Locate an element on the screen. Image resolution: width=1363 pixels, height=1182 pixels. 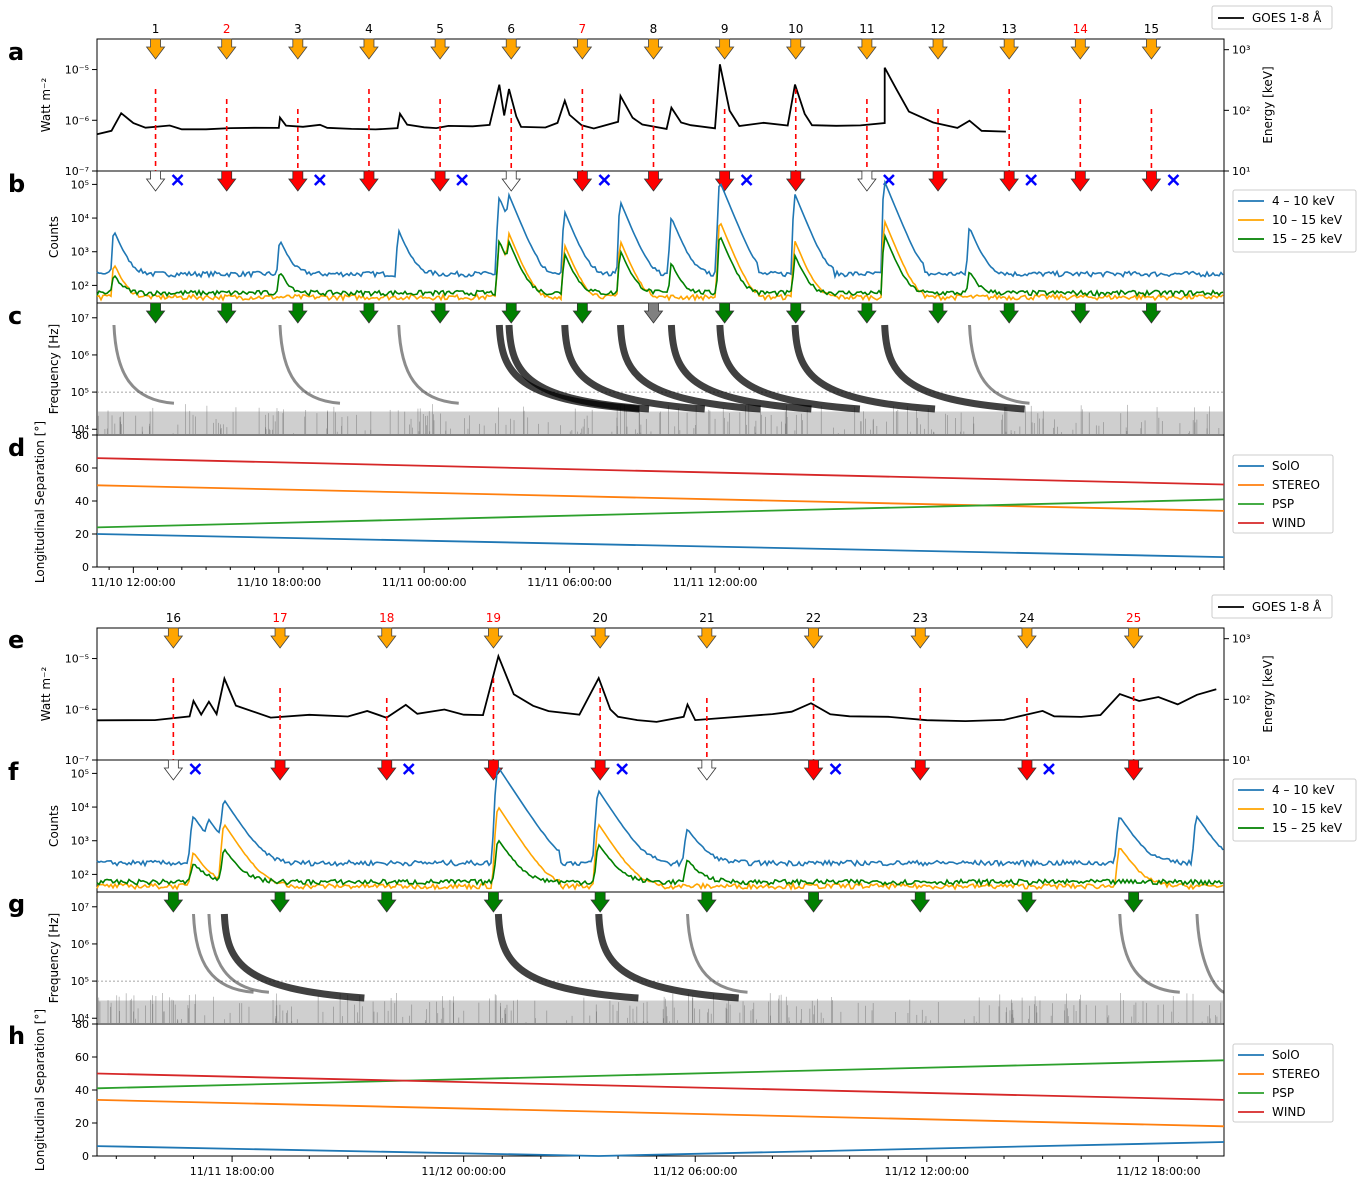
right-ytick-label-a: 10³ is located at coordinates (1241, 50).